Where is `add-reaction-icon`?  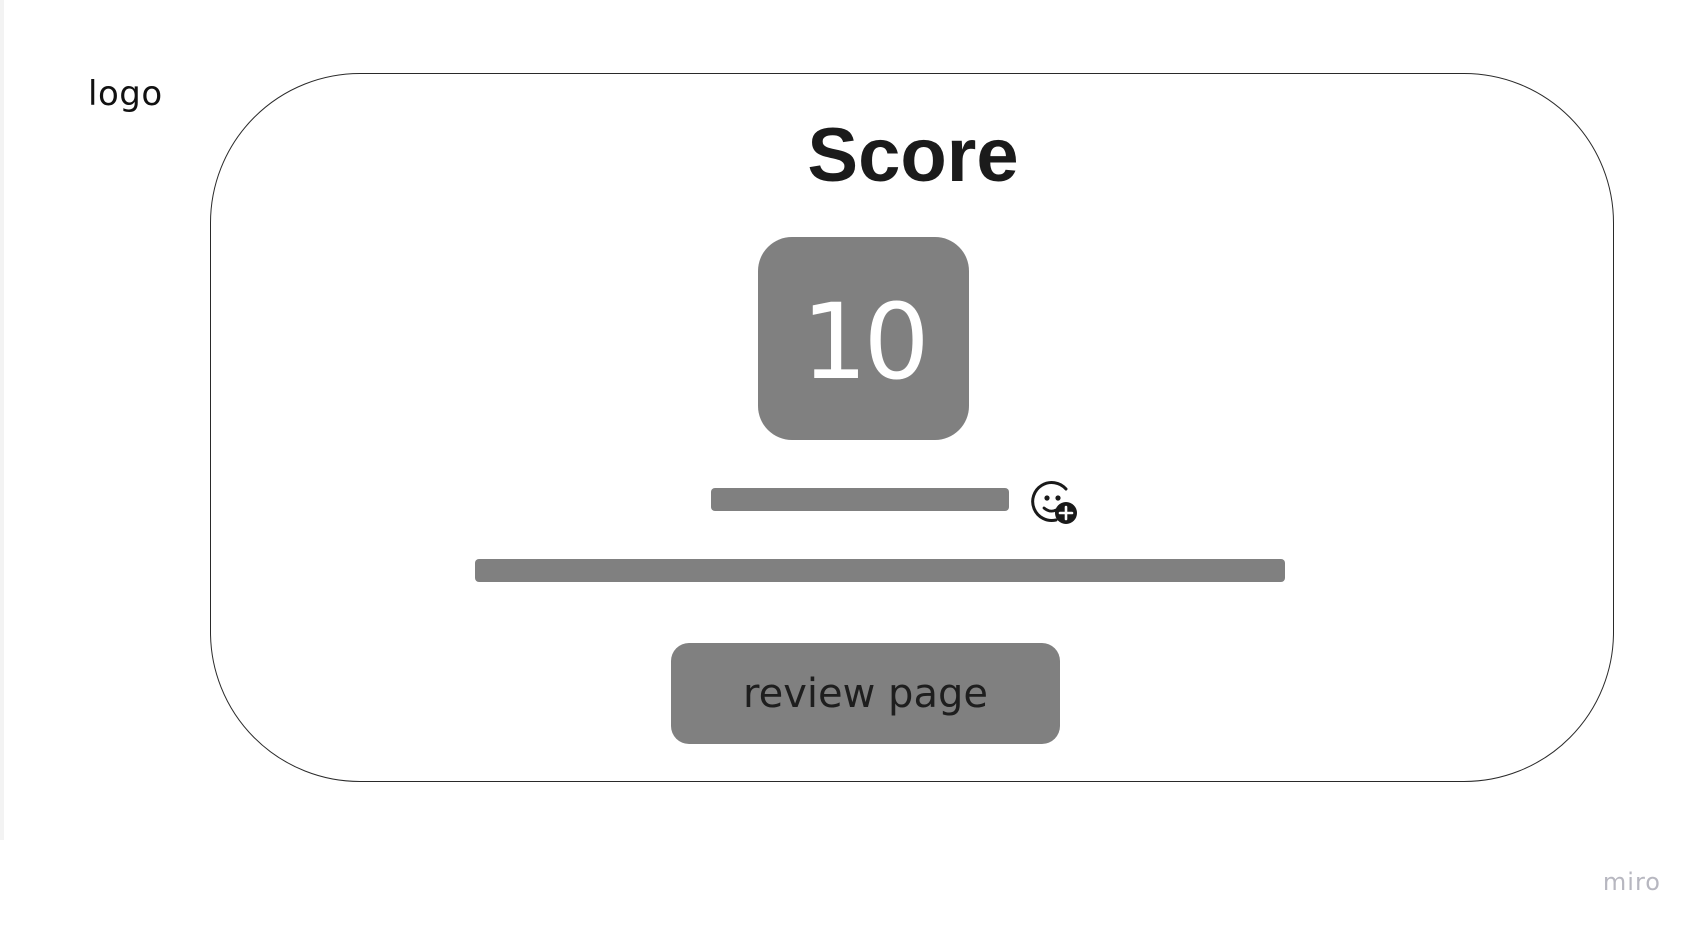 add-reaction-icon is located at coordinates (1055, 502).